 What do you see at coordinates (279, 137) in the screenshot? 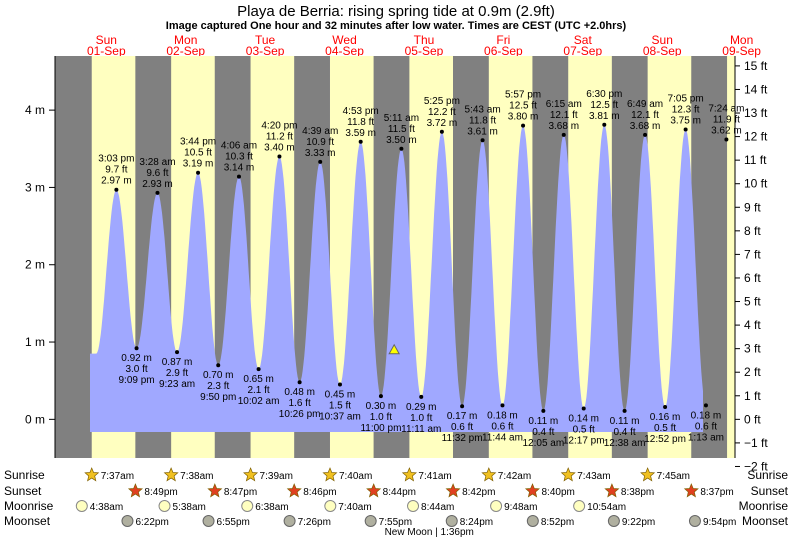
I see `high-tide-feet: 11.2 ft` at bounding box center [279, 137].